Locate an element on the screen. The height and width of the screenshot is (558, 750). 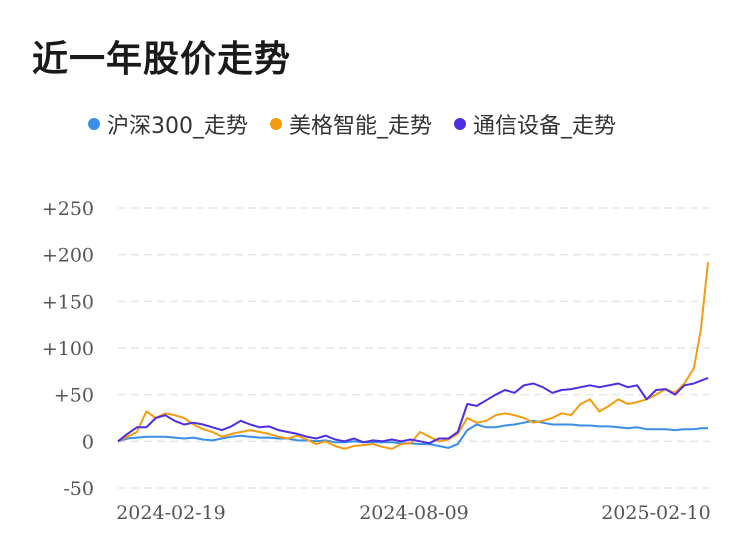
y-axis-ticks: +250 +200 +150 +100 +50 0 -50 is located at coordinates (68, 349).